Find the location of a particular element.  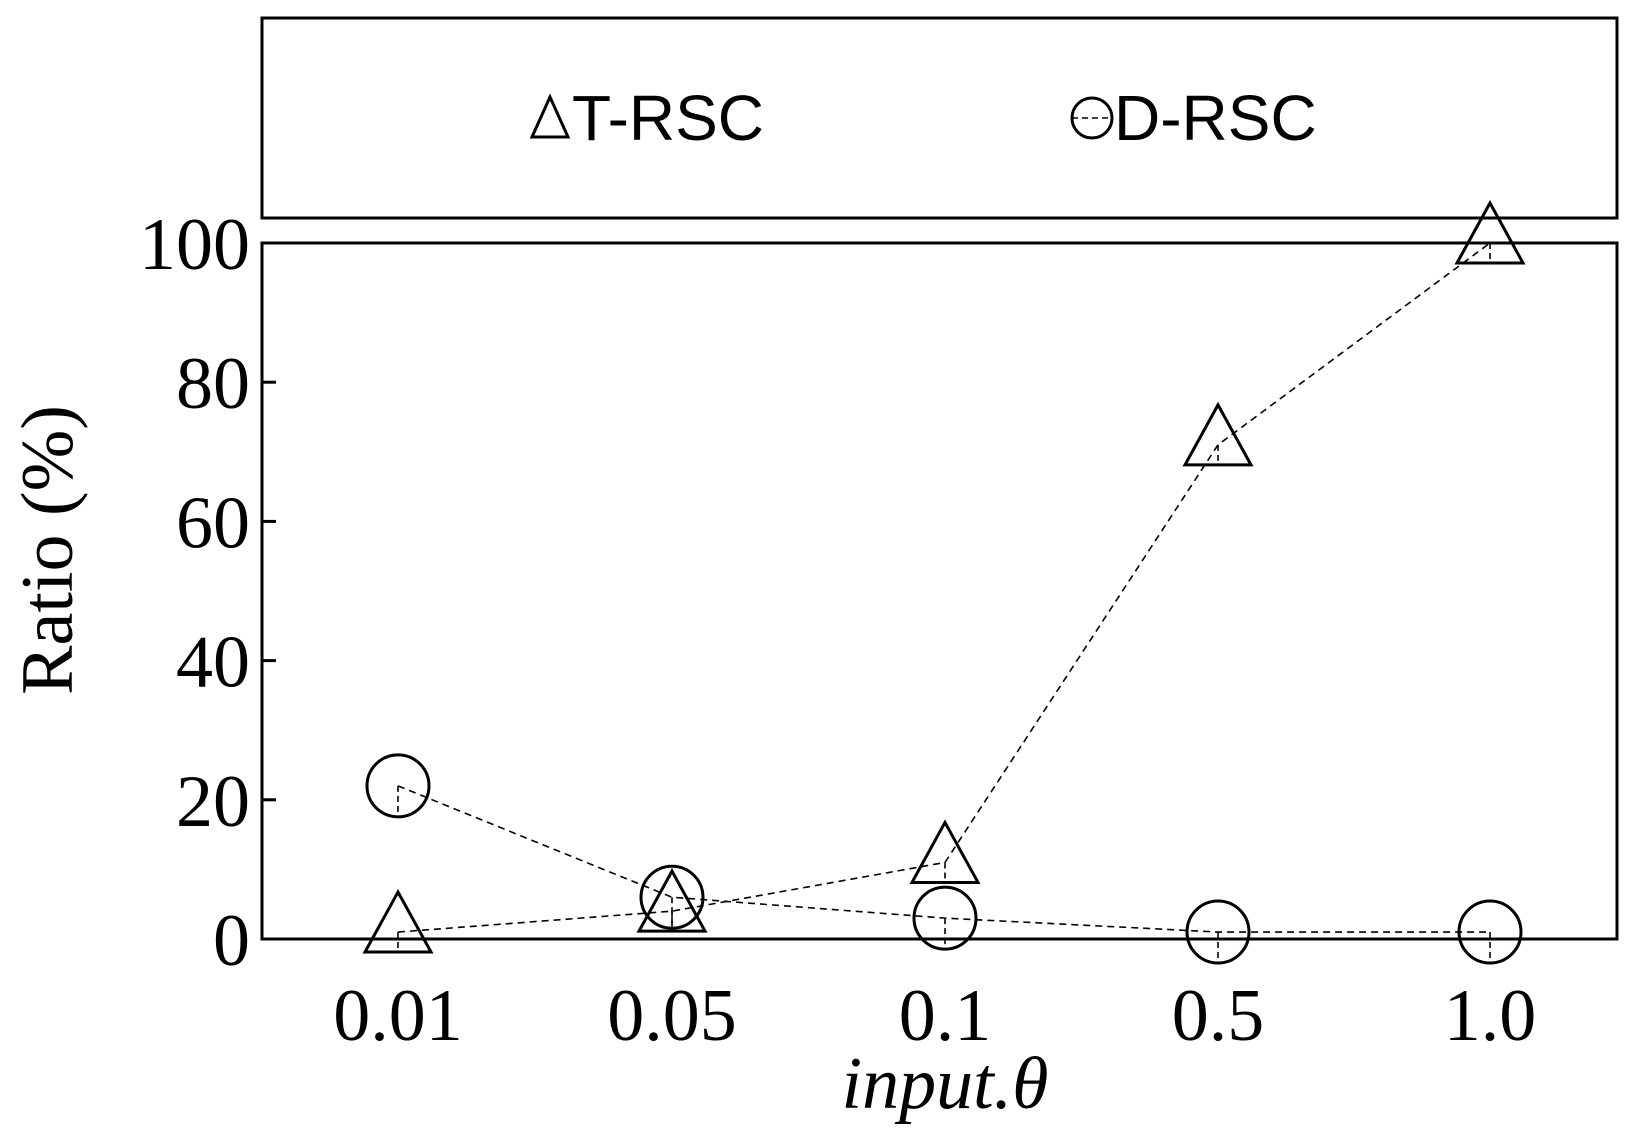

y-tick-label: 0 is located at coordinates (231, 941).